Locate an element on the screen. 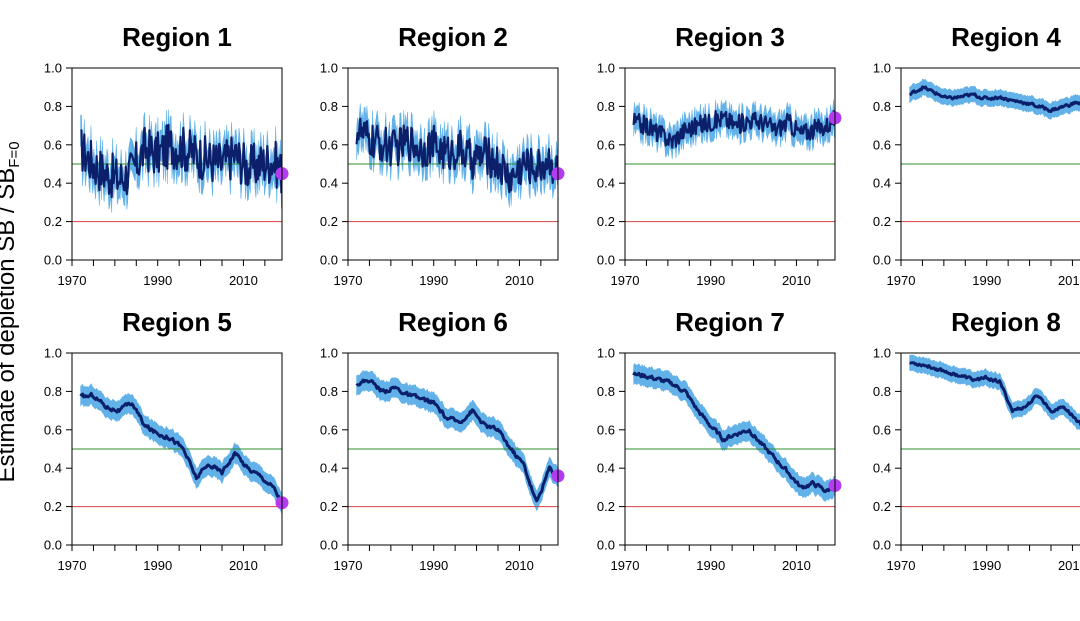 This screenshot has width=1080, height=621. shared-y-axis-label: Estimate of depletion SB / SBF=0 is located at coordinates (11, 311).